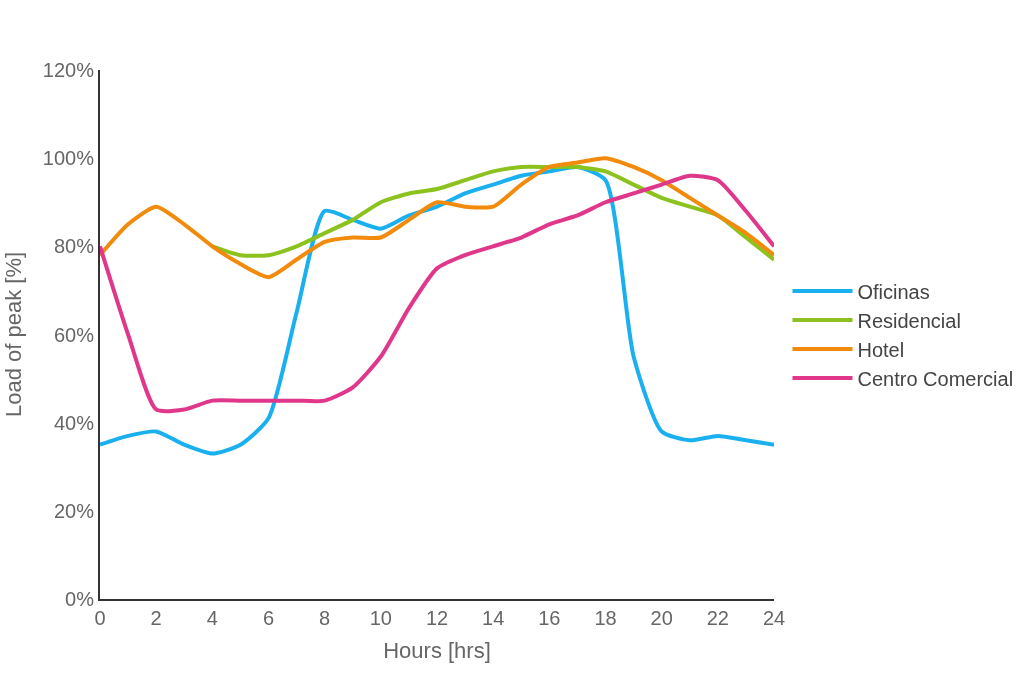 The height and width of the screenshot is (689, 1030). Describe the element at coordinates (268, 618) in the screenshot. I see `x-tick-label: 6` at that location.